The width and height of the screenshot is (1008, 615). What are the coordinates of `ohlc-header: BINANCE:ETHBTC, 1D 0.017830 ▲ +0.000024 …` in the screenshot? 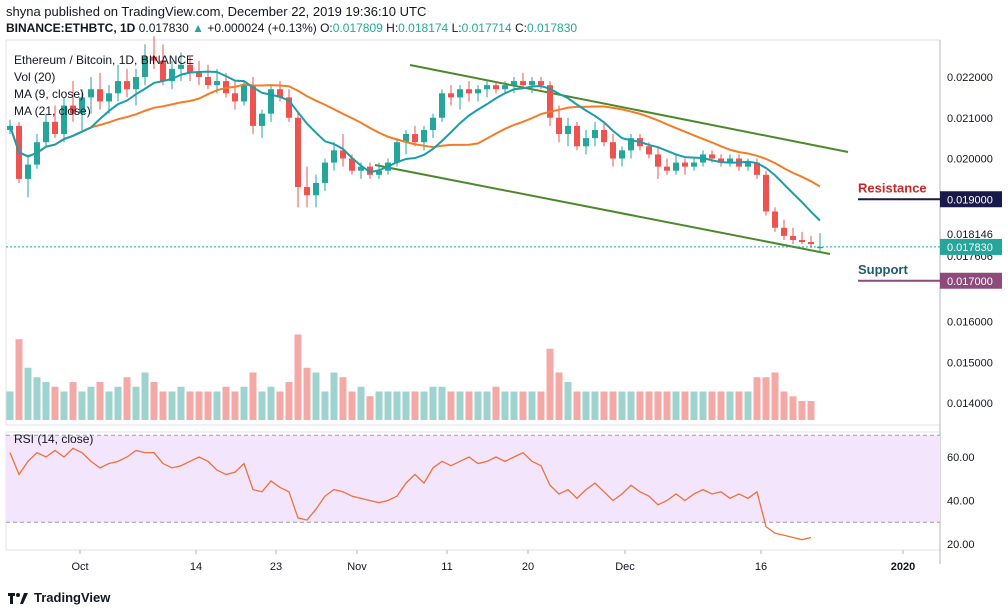 It's located at (291, 28).